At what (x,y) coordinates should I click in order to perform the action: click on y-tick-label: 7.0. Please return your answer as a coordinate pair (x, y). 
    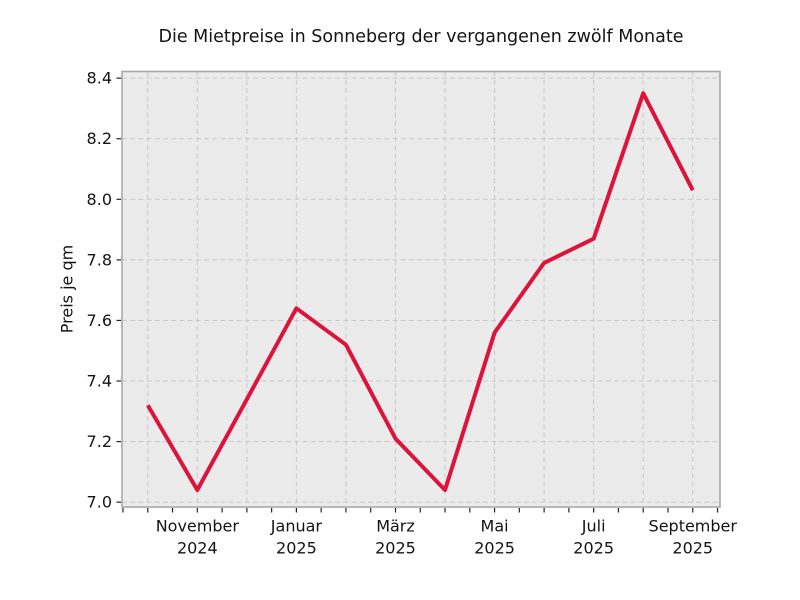
    Looking at the image, I should click on (99, 502).